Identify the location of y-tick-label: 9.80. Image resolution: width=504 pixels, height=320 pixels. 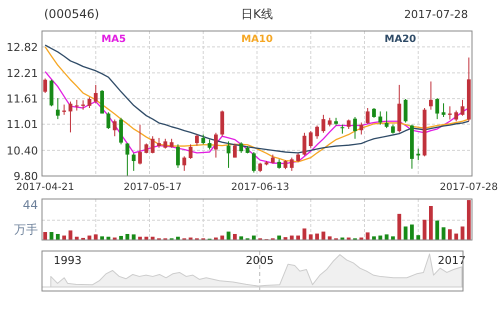
(26, 176).